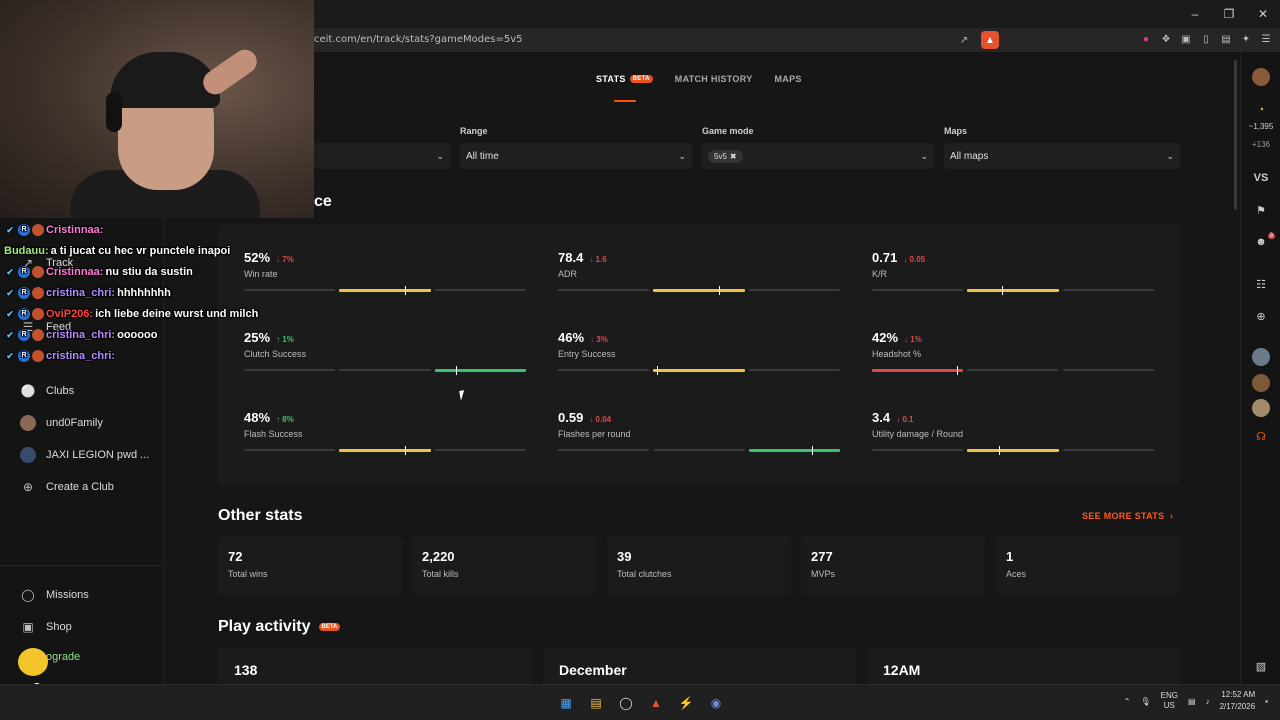  I want to click on tab-maps: MAPS, so click(788, 79).